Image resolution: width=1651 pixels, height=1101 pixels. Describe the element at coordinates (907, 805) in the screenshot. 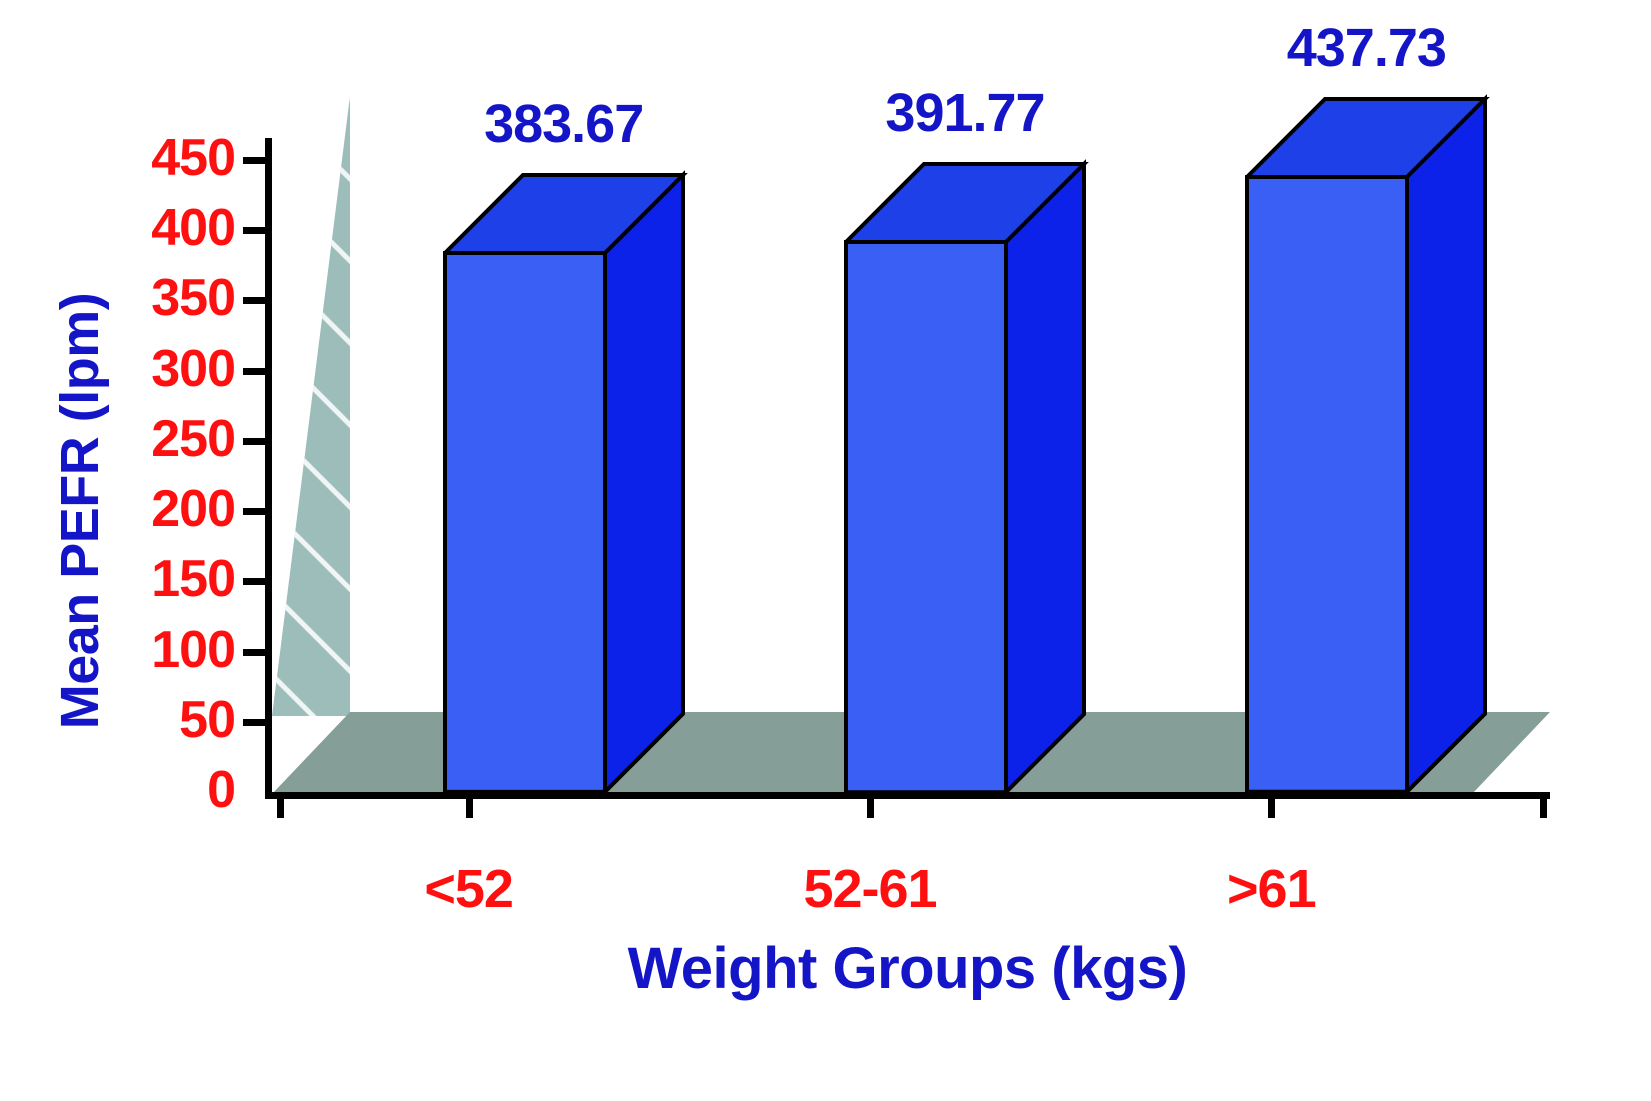

I see `x-axis-line` at that location.